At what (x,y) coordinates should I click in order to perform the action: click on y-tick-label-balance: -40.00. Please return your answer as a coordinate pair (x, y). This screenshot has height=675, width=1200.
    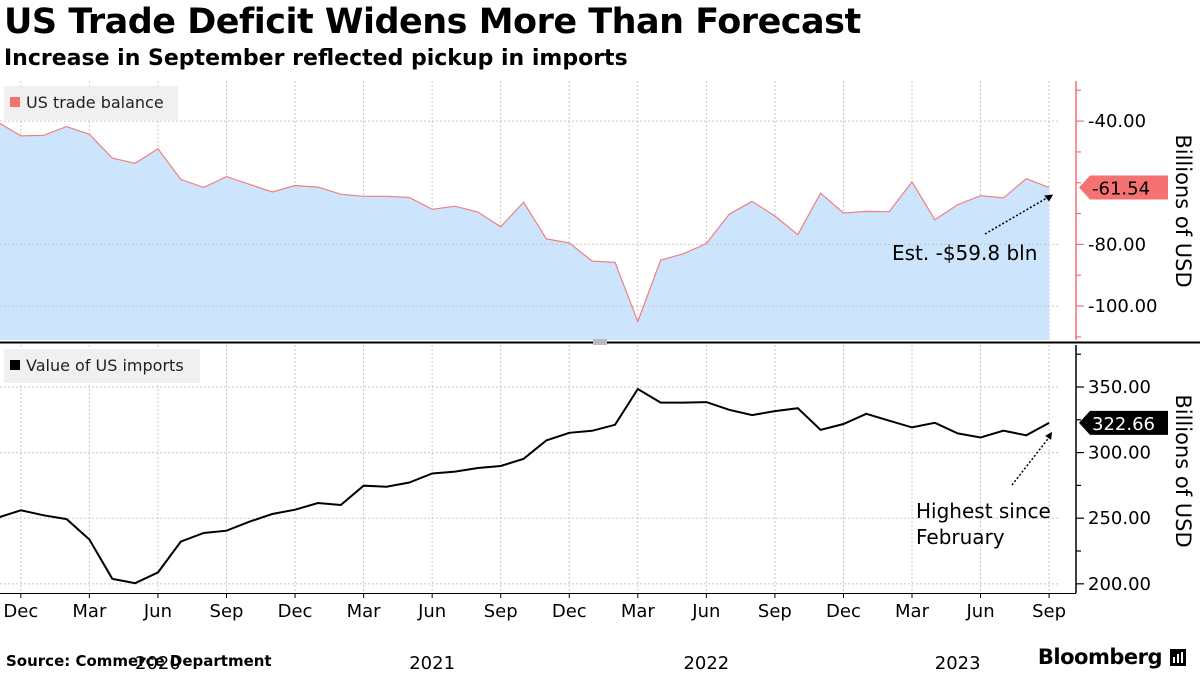
    Looking at the image, I should click on (1117, 121).